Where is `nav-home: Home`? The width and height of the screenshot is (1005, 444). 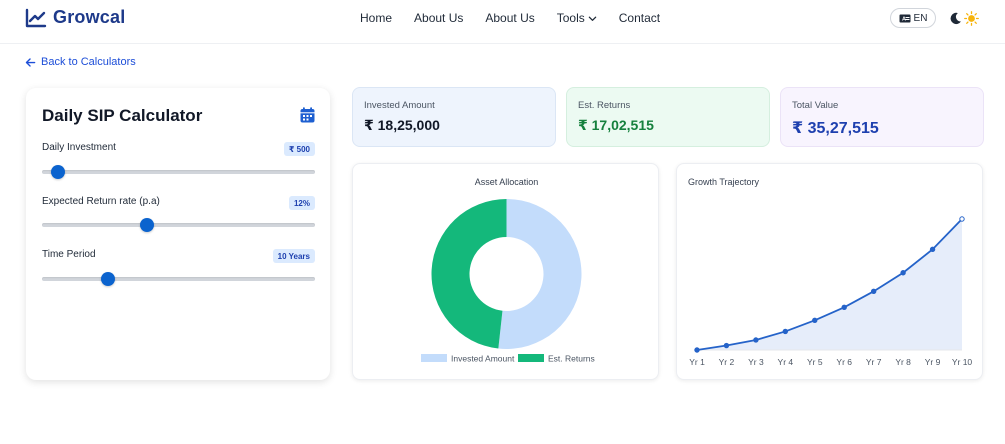
nav-home: Home is located at coordinates (376, 18).